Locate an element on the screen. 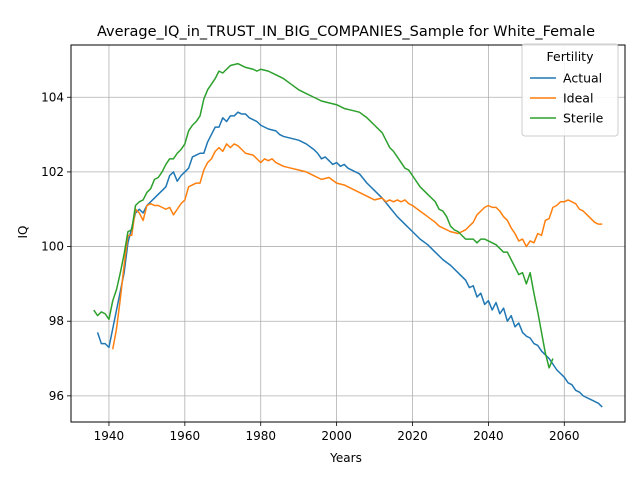 The width and height of the screenshot is (640, 480). legend-box is located at coordinates (570, 90).